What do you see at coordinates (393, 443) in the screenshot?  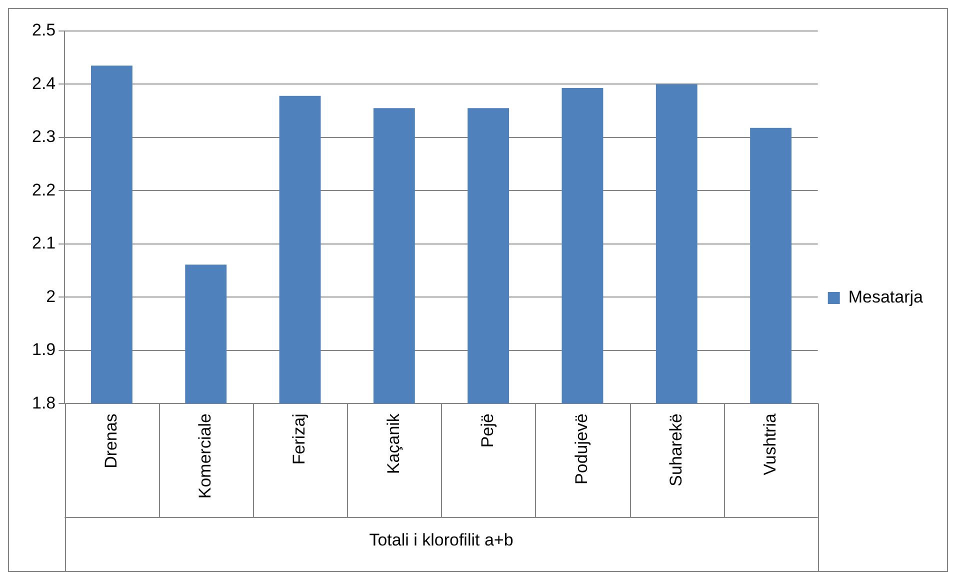 I see `x-tick-label: Kaçanik` at bounding box center [393, 443].